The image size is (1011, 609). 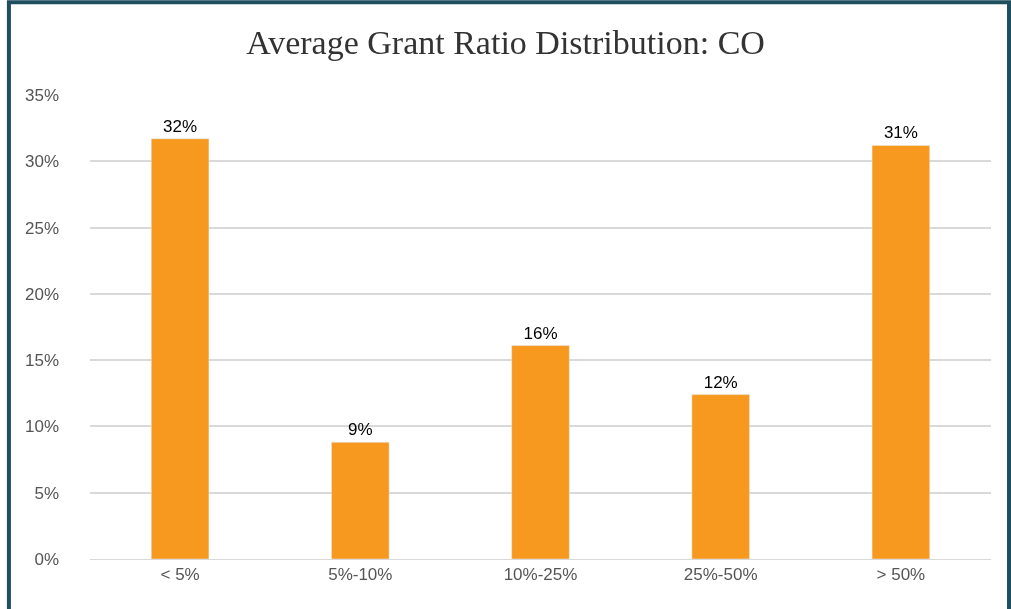 I want to click on y-tick-label: 0%, so click(x=46, y=559).